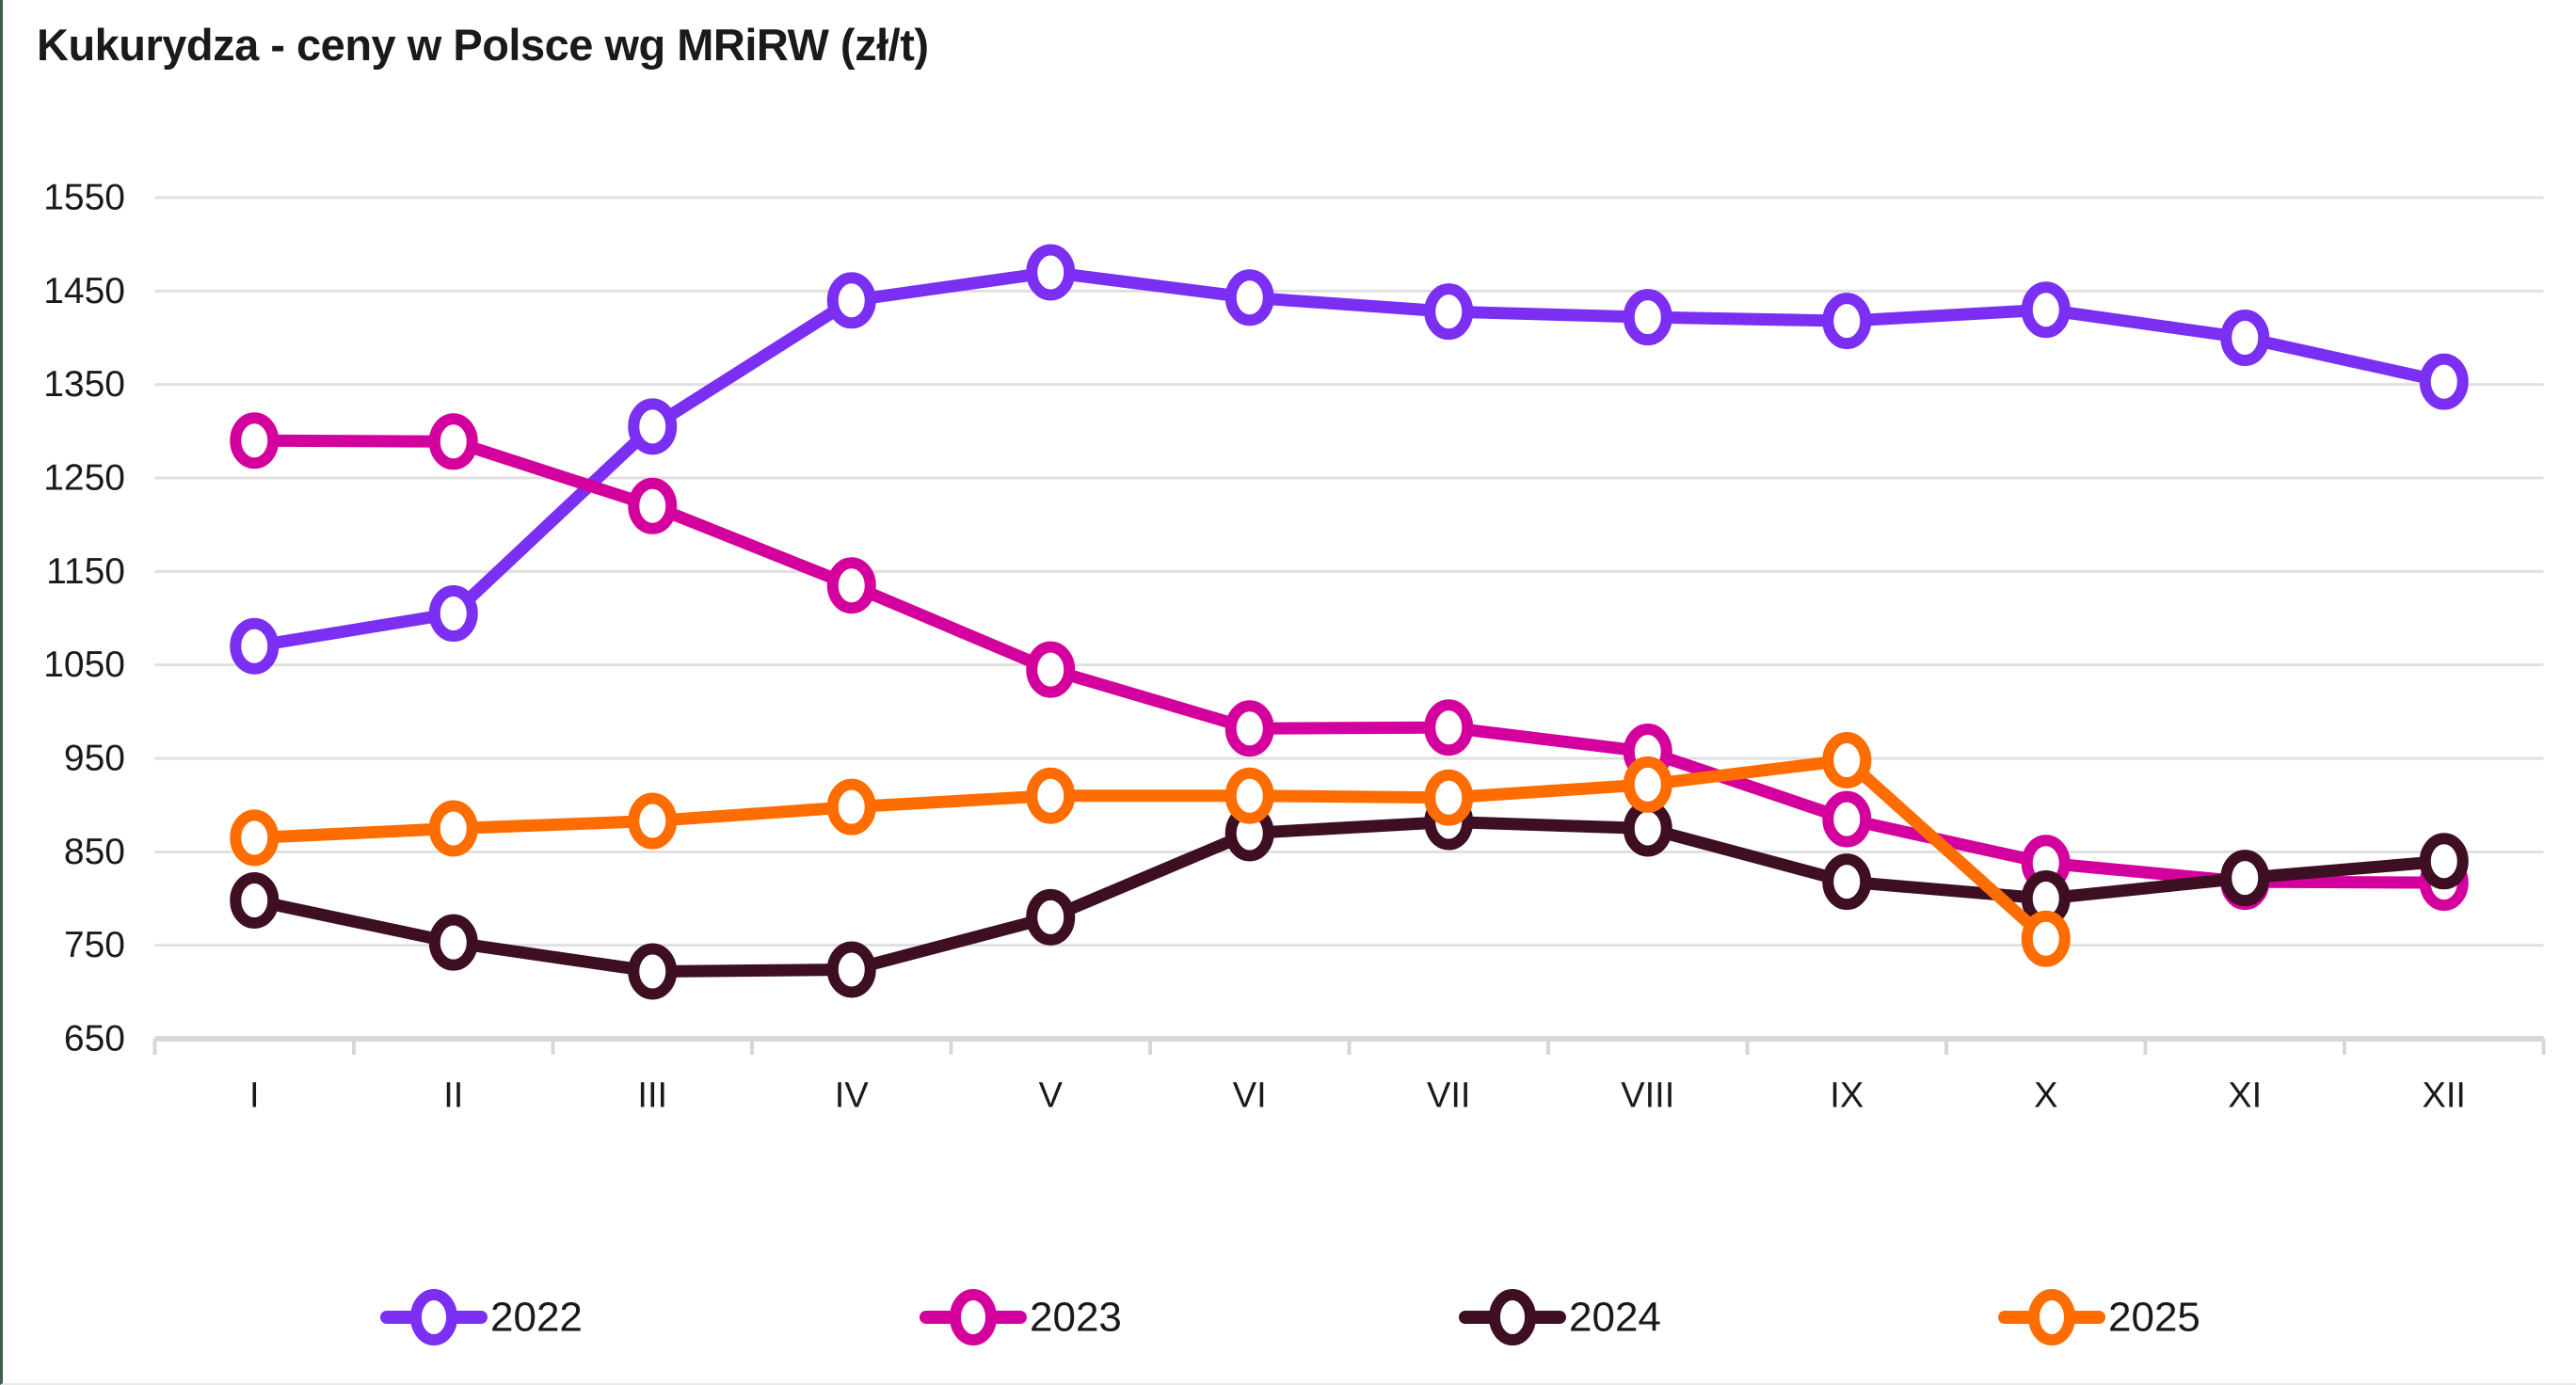 Image resolution: width=2576 pixels, height=1385 pixels. Describe the element at coordinates (453, 1095) in the screenshot. I see `x-tick-label-II: II` at that location.